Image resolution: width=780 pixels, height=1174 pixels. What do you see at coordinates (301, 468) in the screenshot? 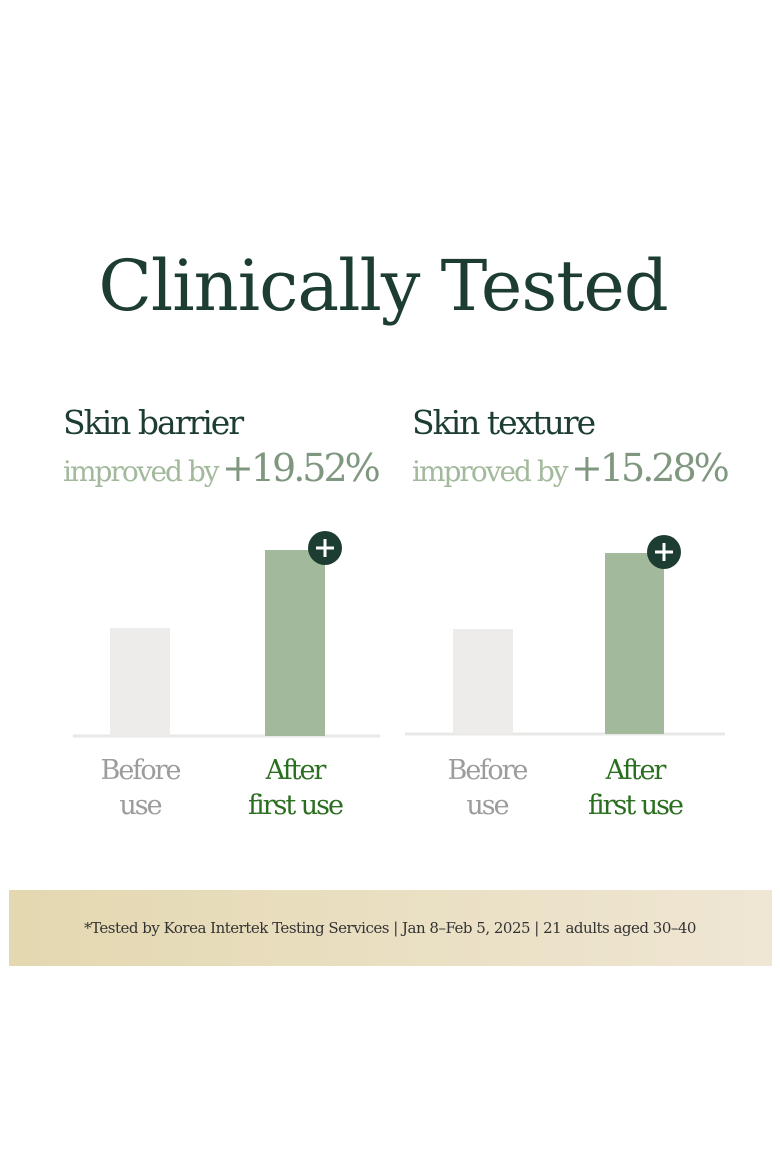
I see `panel-value: +19.52%` at bounding box center [301, 468].